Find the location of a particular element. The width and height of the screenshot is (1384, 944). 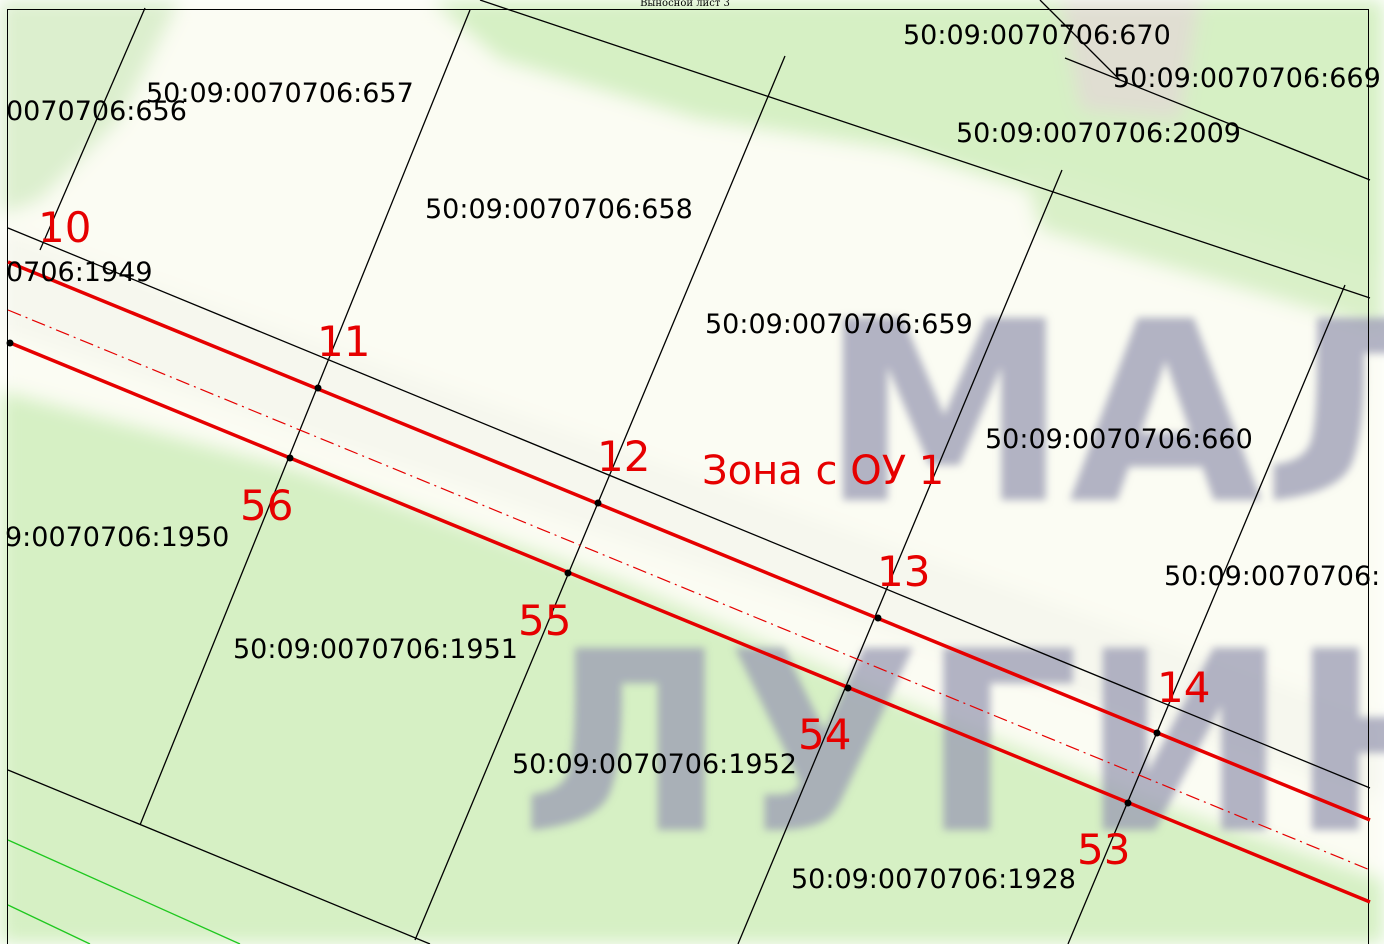

green-area-left is located at coordinates (90, 107).